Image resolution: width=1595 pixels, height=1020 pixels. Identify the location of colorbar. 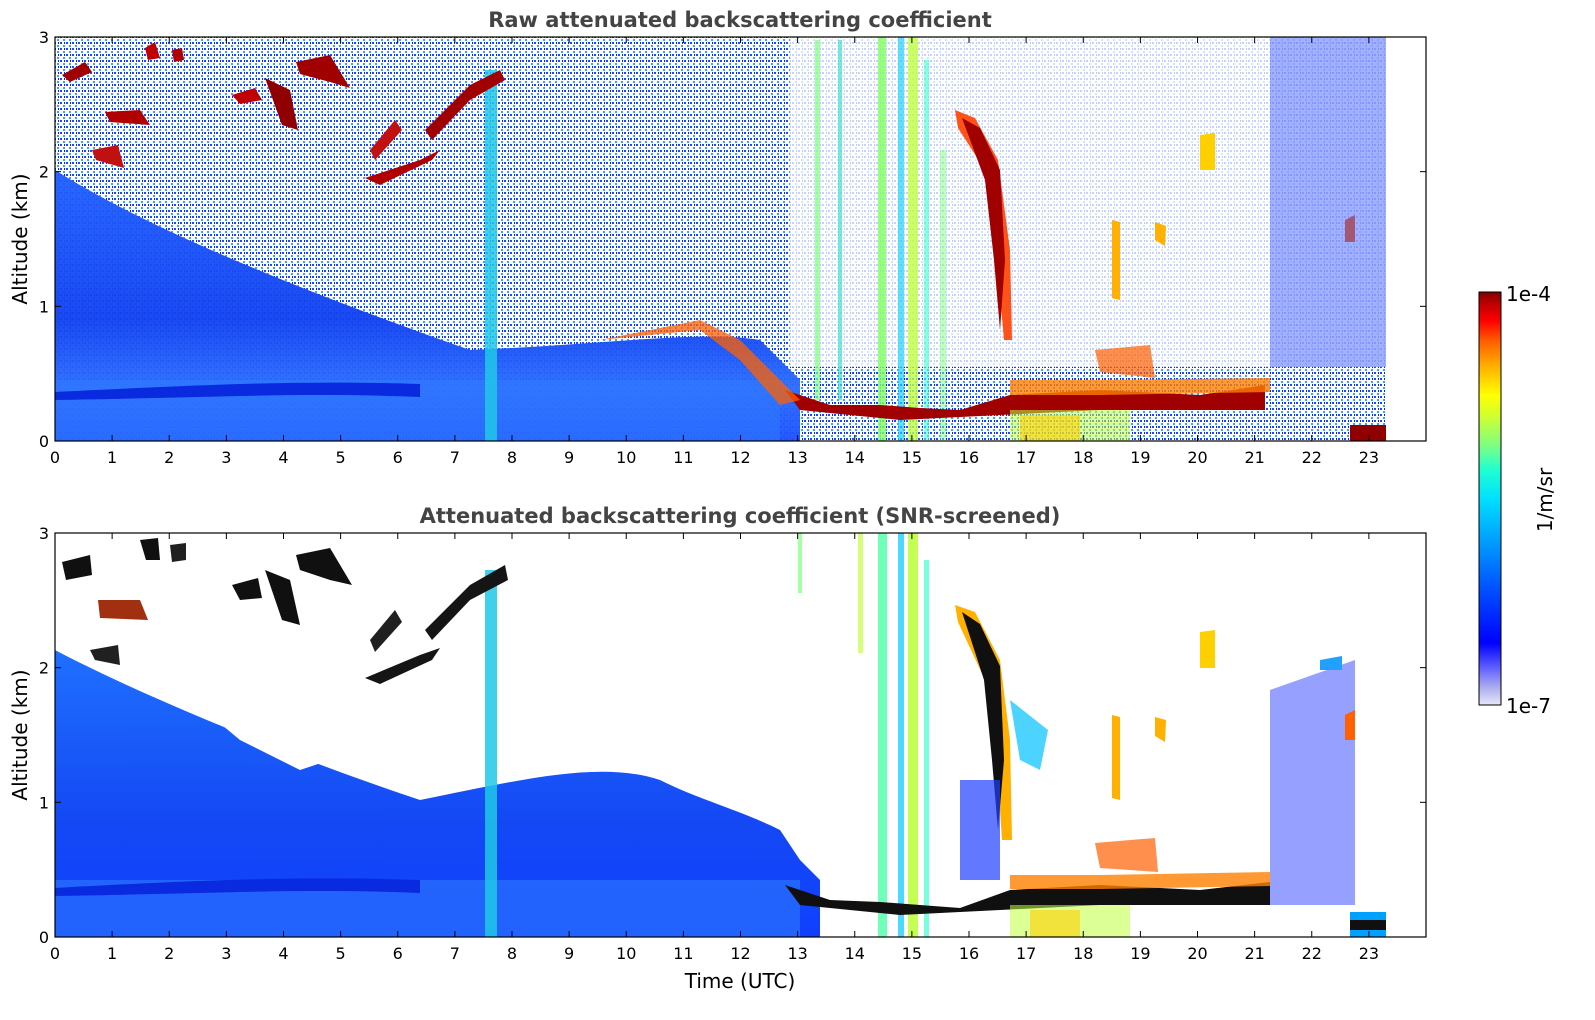
(1490, 498).